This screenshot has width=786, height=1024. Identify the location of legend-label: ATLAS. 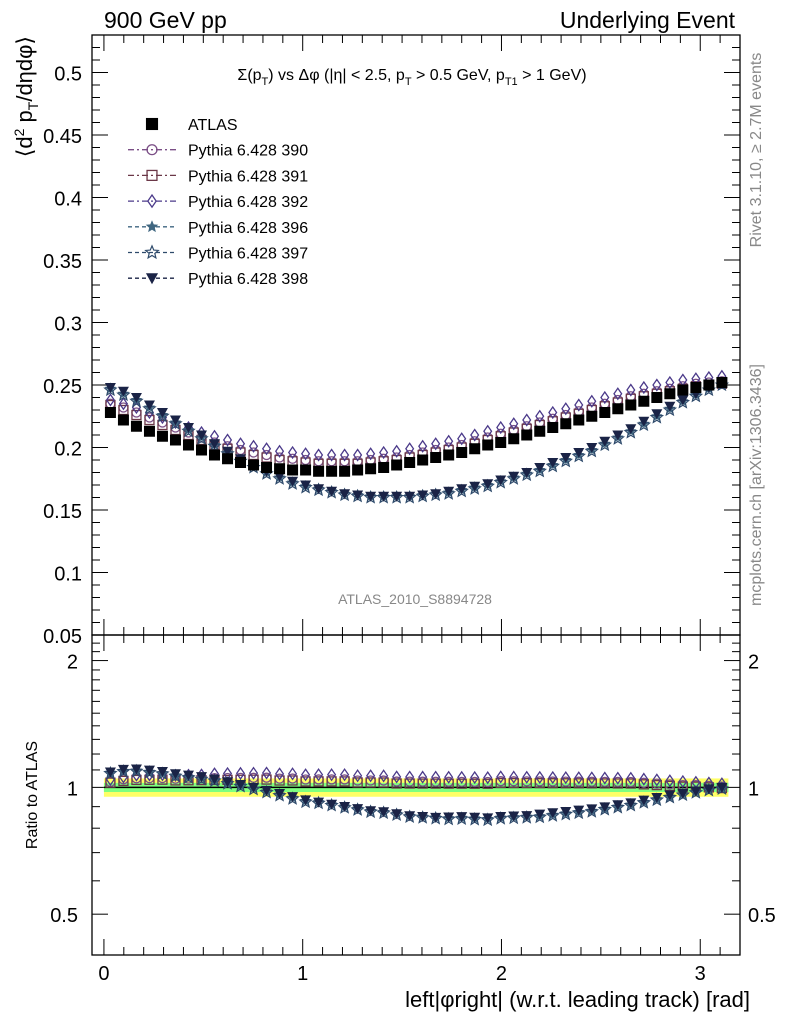
(213, 125).